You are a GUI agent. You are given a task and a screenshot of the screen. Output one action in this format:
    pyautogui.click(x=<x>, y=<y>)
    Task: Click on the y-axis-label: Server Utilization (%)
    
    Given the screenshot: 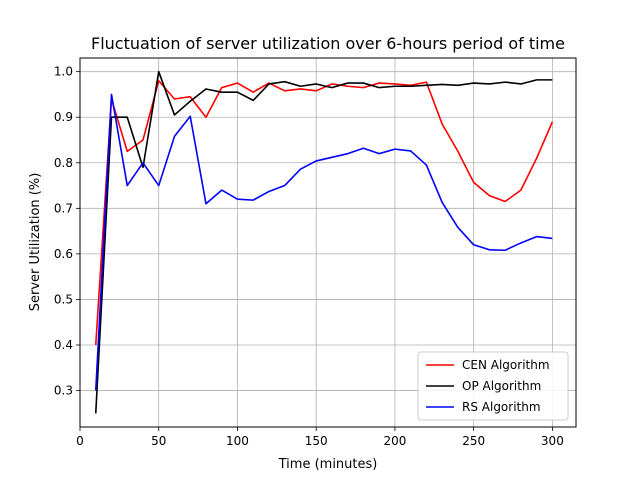 What is the action you would take?
    pyautogui.click(x=35, y=242)
    